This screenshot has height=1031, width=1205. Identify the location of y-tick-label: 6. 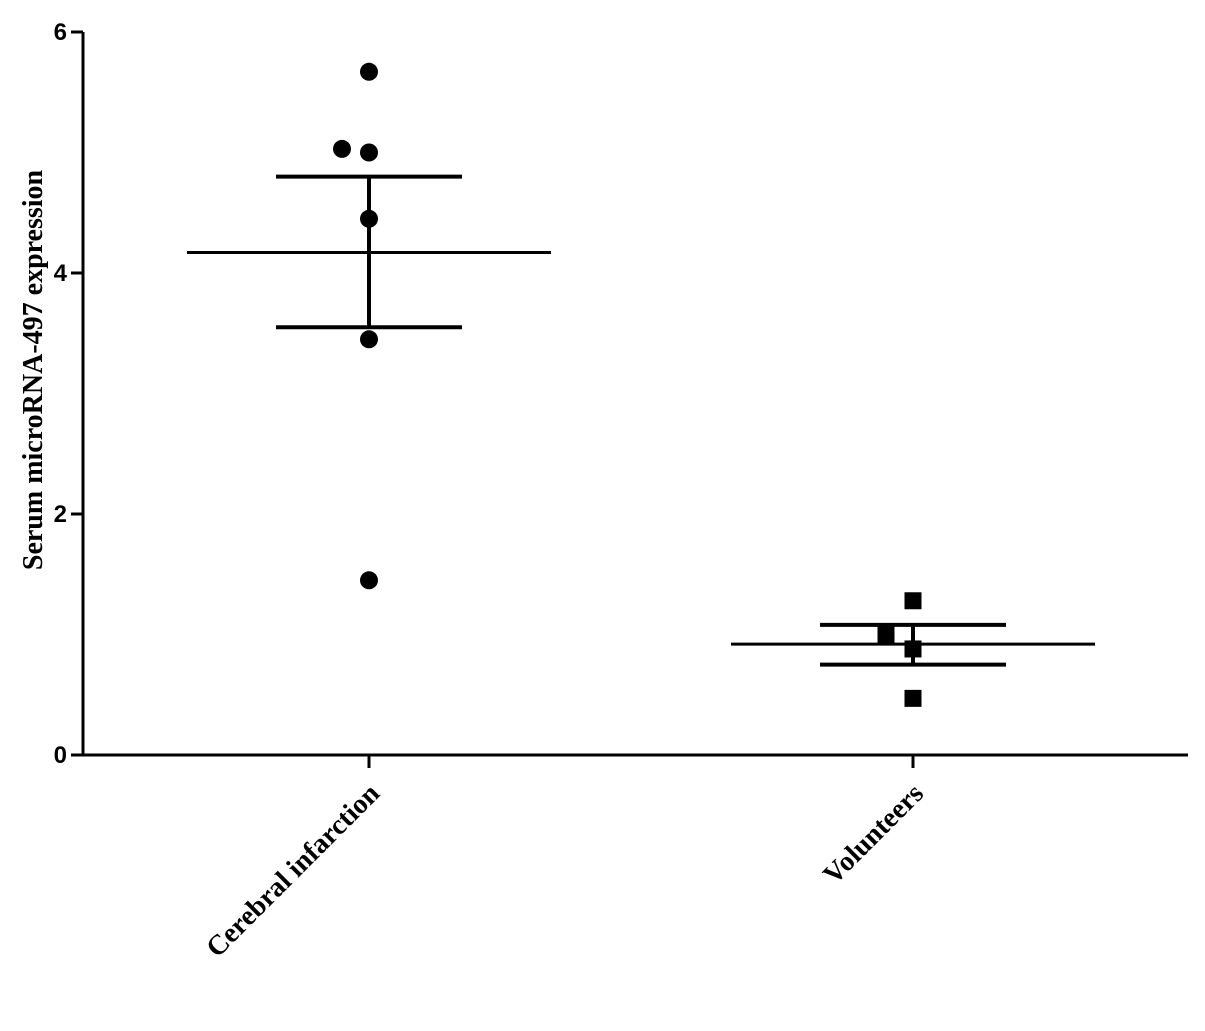
(60, 32).